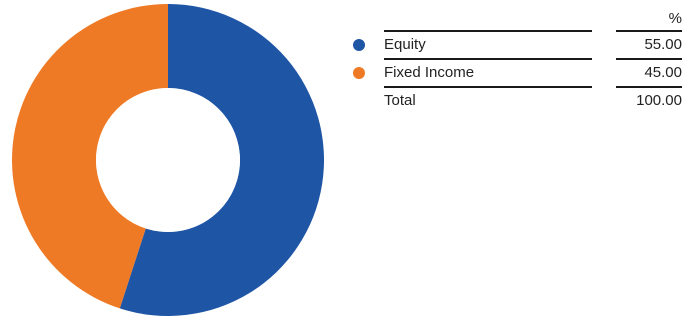 This screenshot has width=692, height=332. I want to click on legend-label-total: Total, so click(488, 100).